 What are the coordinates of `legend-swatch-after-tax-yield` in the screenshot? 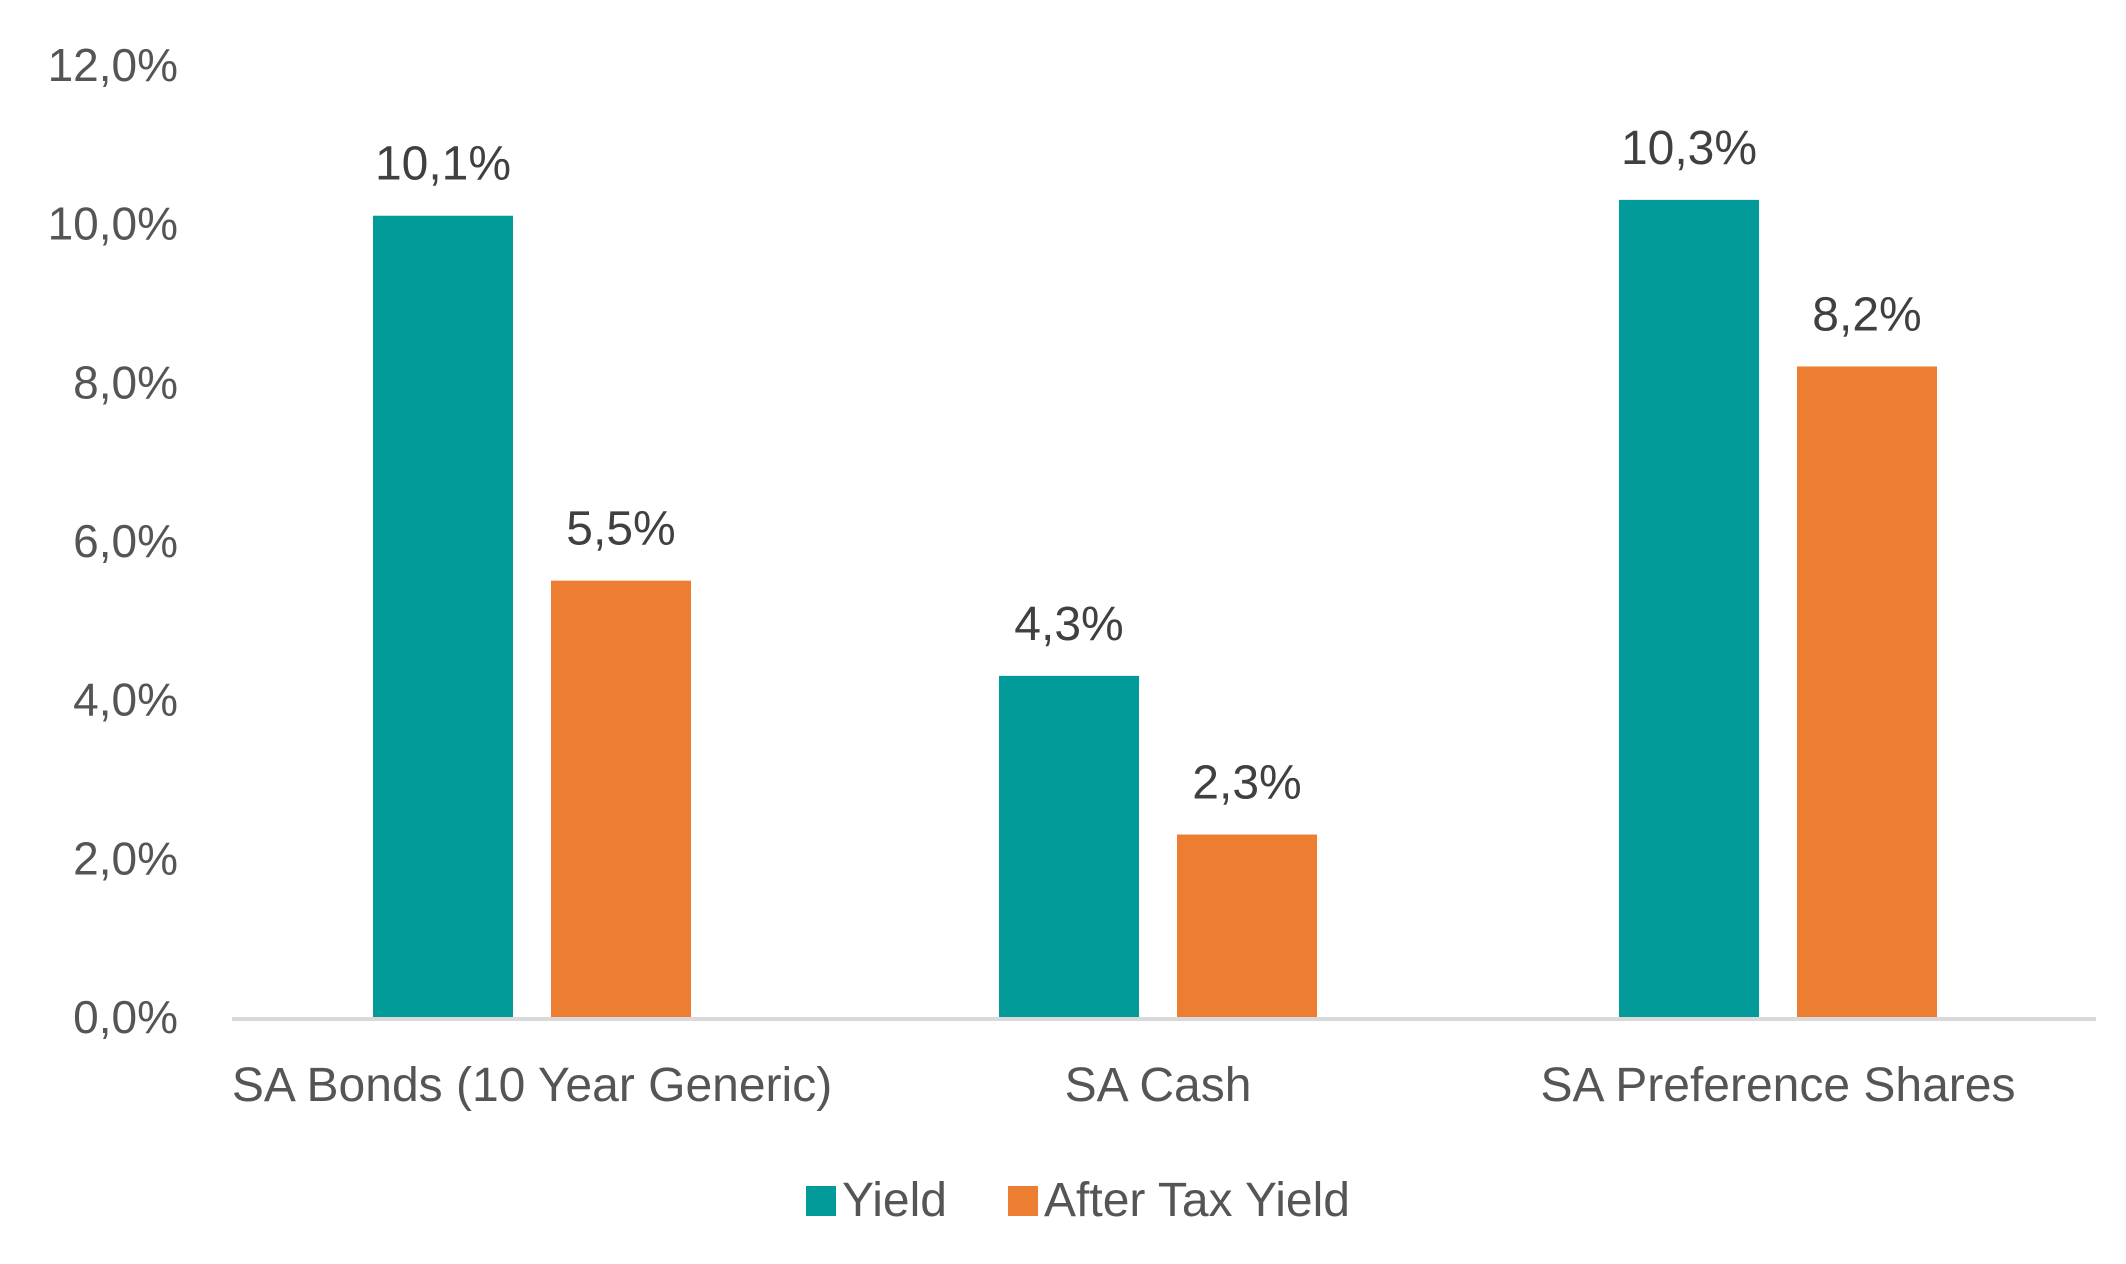 It's located at (1023, 1201).